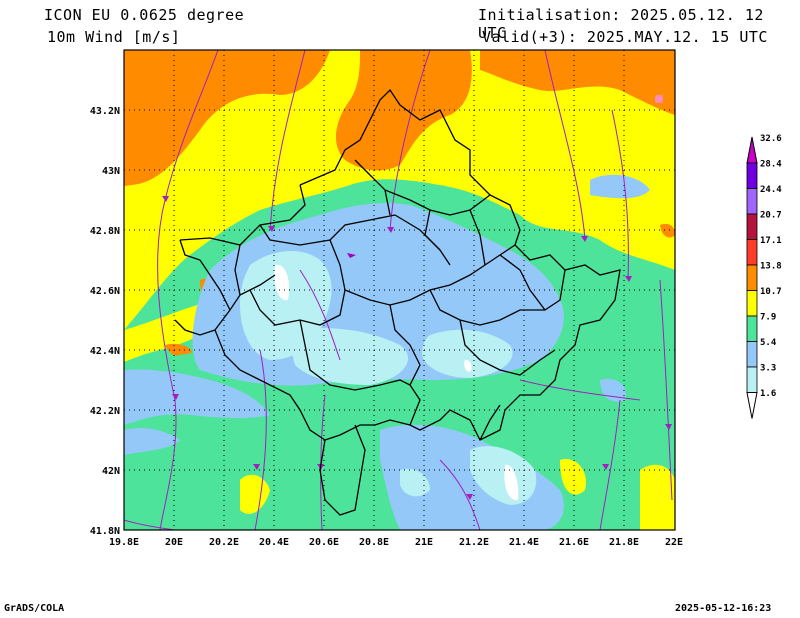  Describe the element at coordinates (625, 37) in the screenshot. I see `valid-time: Valid(+3): 2025.MAY.12. 15 UTC` at that location.